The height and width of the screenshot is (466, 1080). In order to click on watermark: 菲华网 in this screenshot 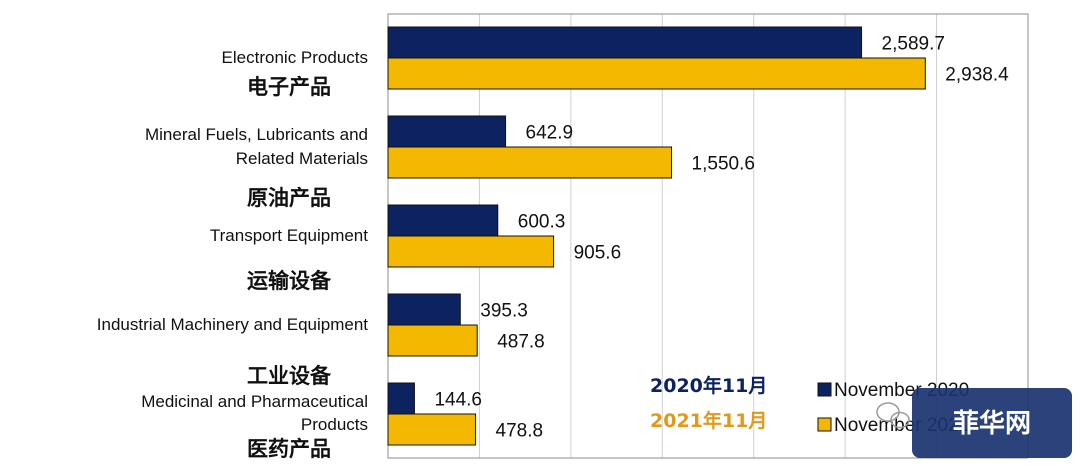, I will do `click(974, 423)`.